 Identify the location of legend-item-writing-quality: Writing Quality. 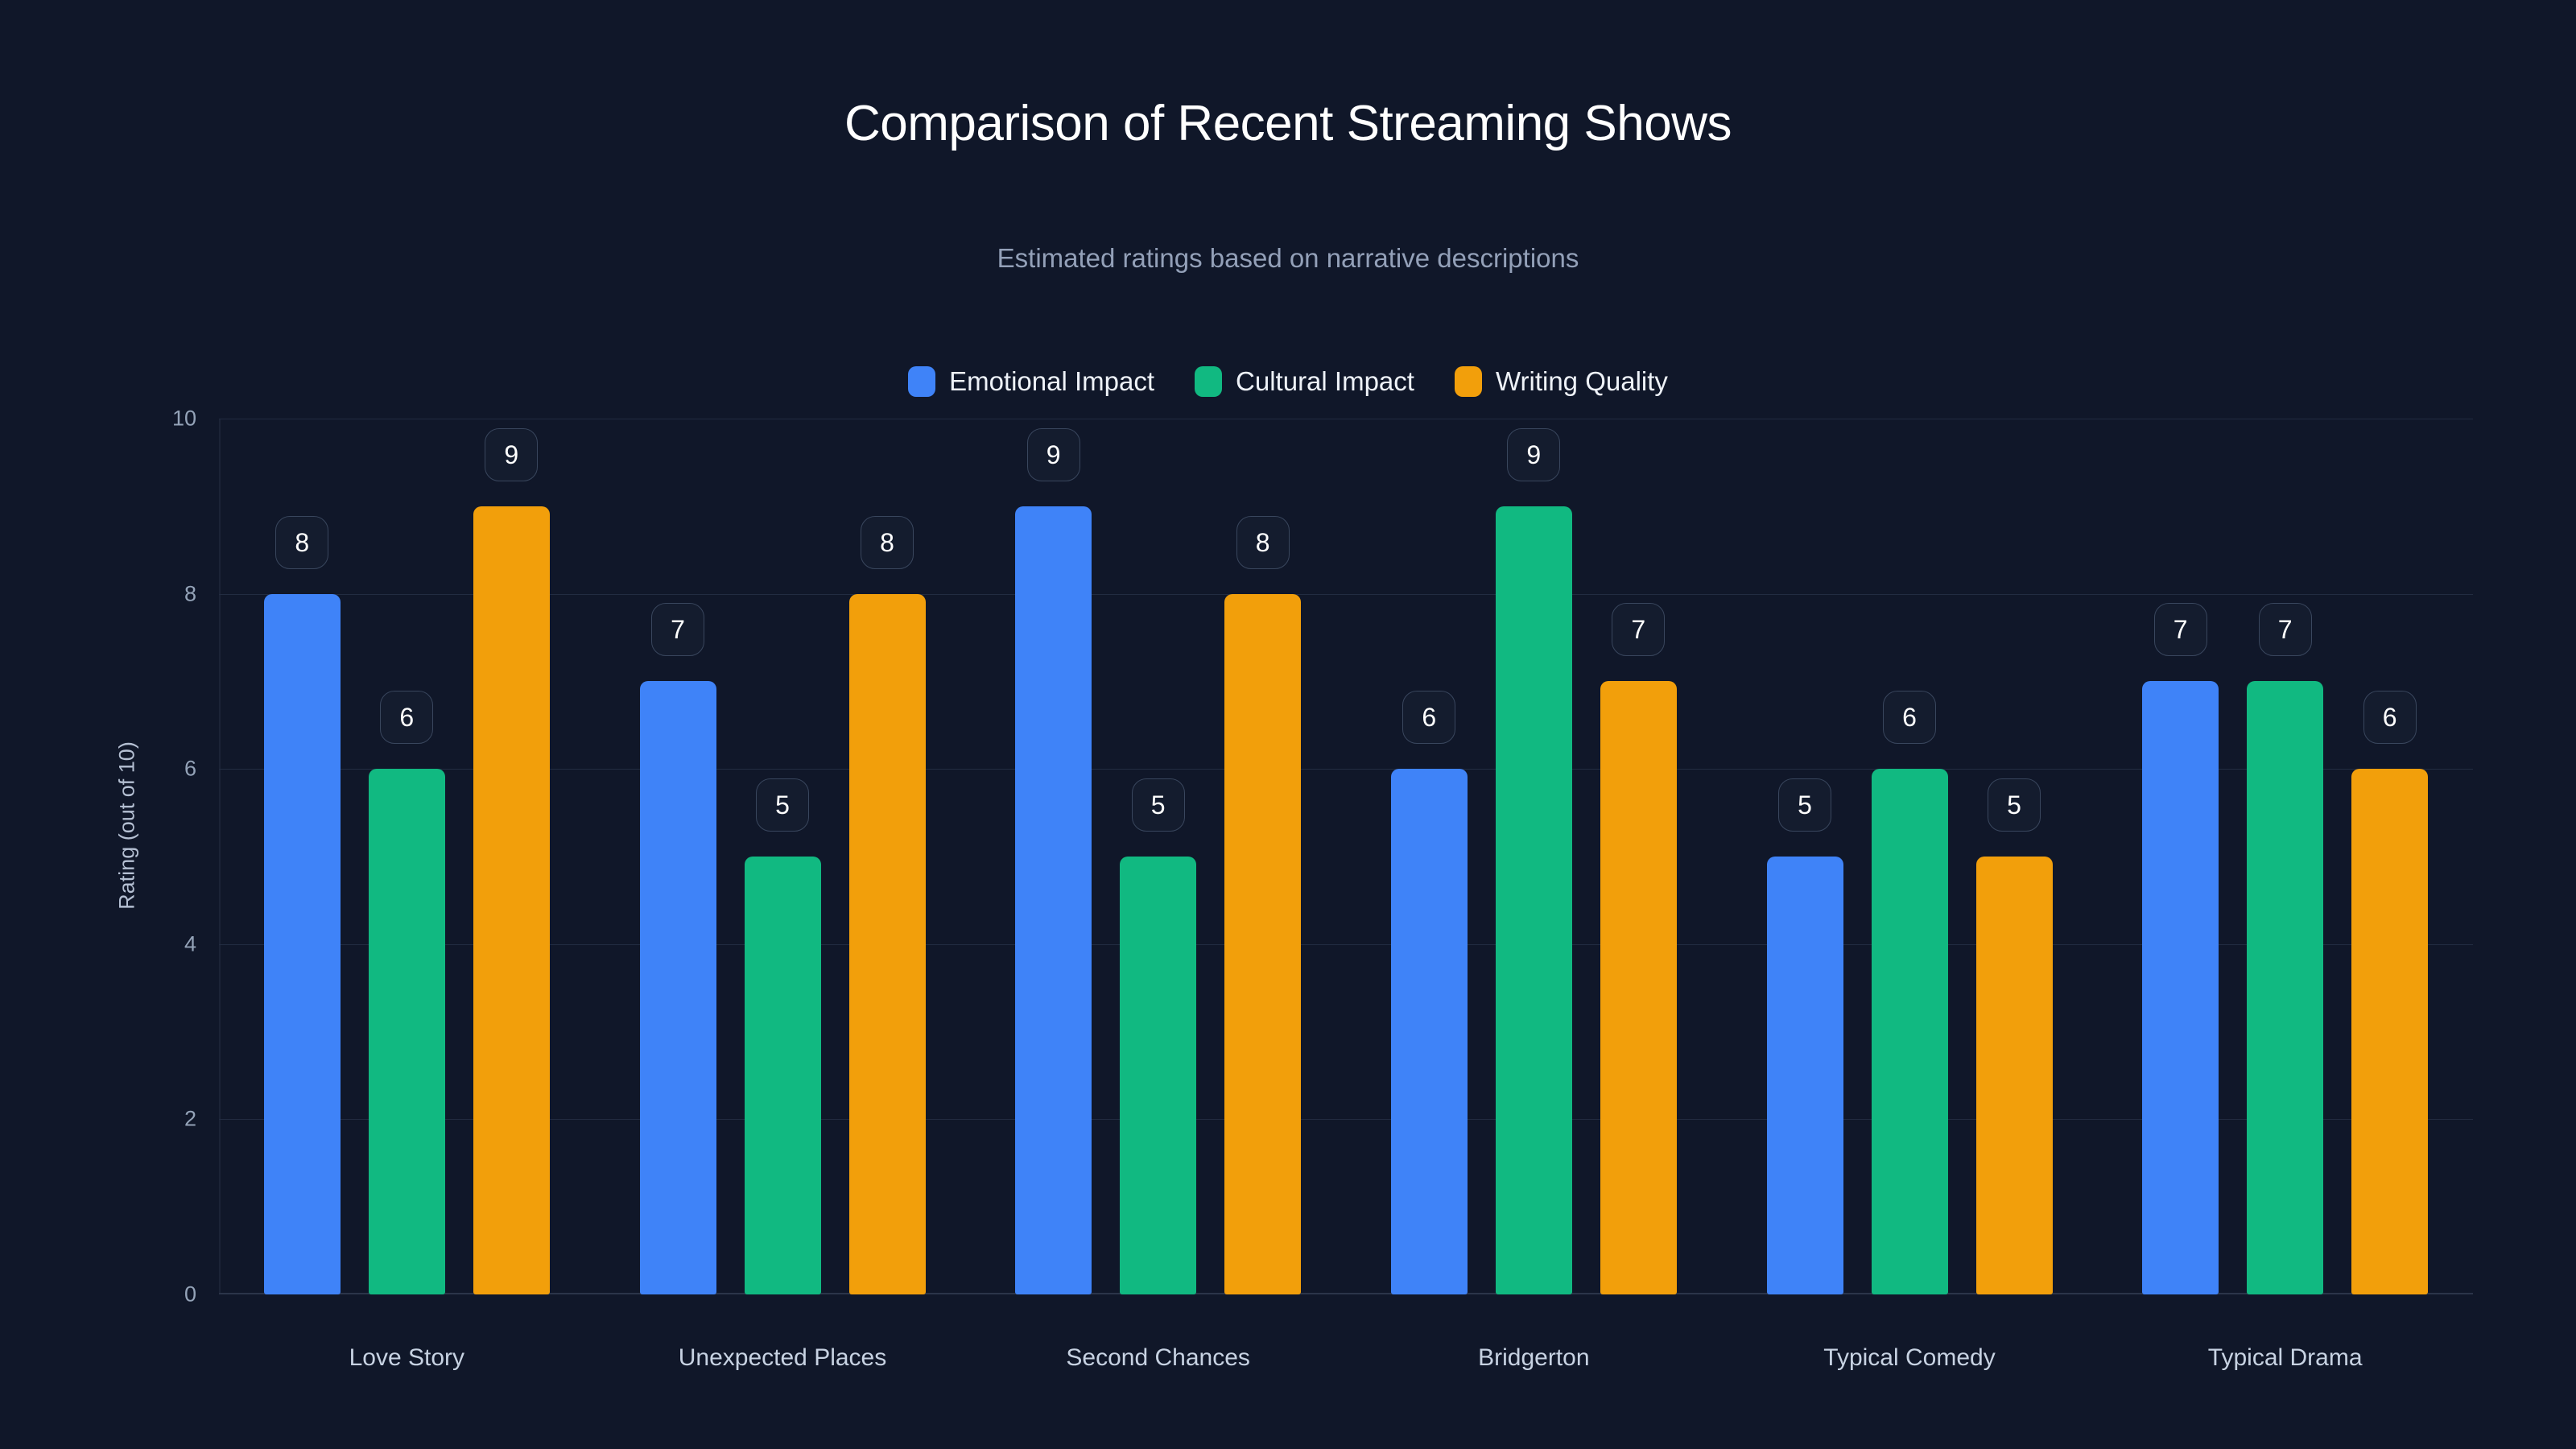
(1561, 381).